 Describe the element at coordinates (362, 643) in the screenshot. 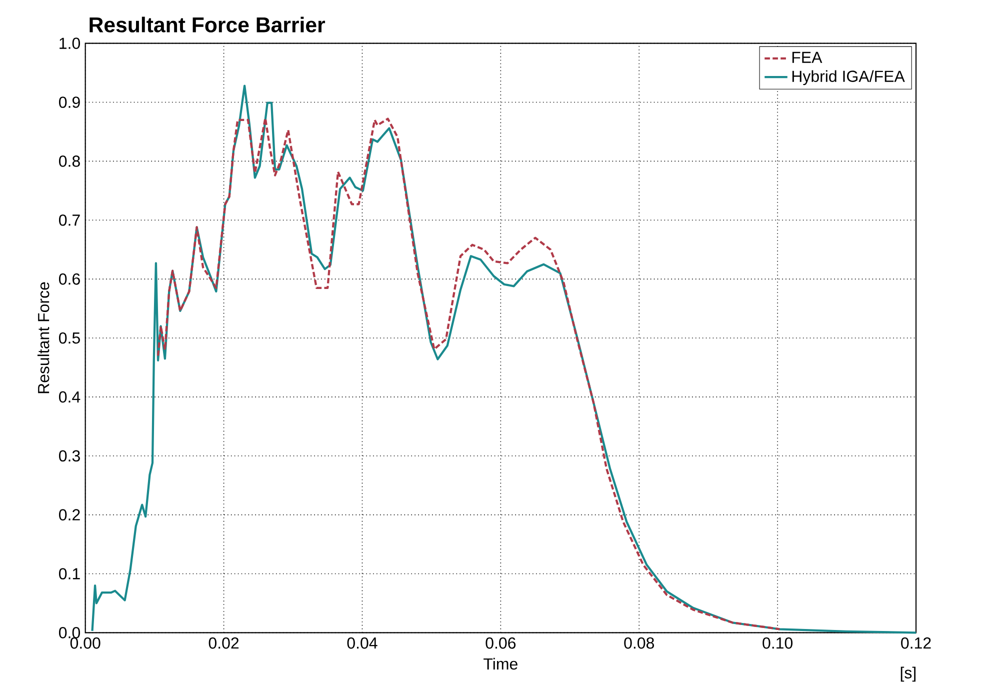

I see `x-tick-label: 0.04` at that location.